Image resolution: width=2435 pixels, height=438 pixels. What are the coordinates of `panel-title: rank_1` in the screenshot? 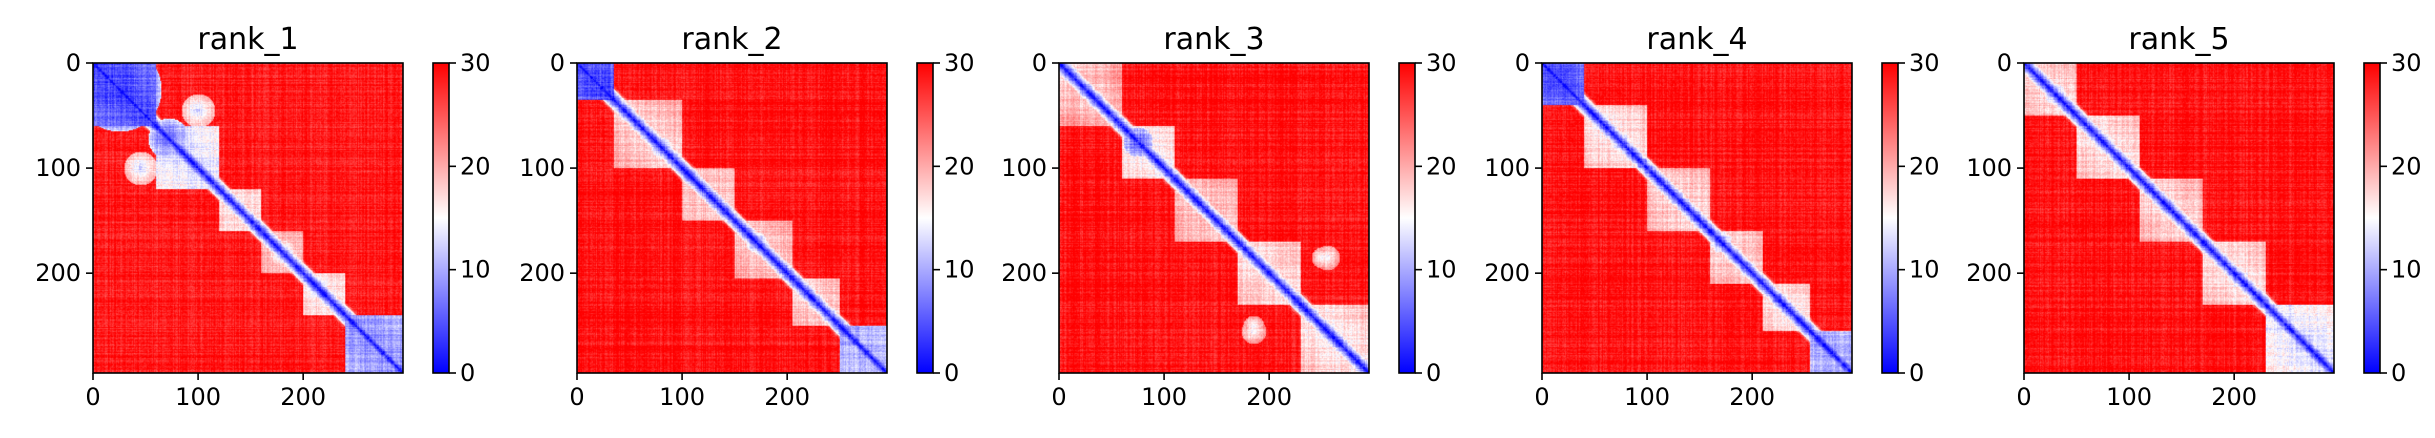 It's located at (247, 39).